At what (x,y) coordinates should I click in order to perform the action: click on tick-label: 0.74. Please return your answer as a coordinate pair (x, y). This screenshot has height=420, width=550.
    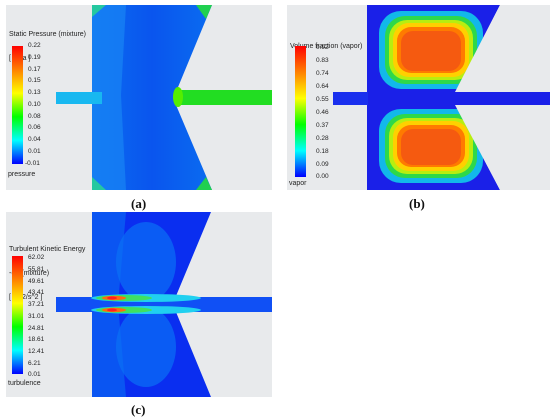
    Looking at the image, I should click on (322, 73).